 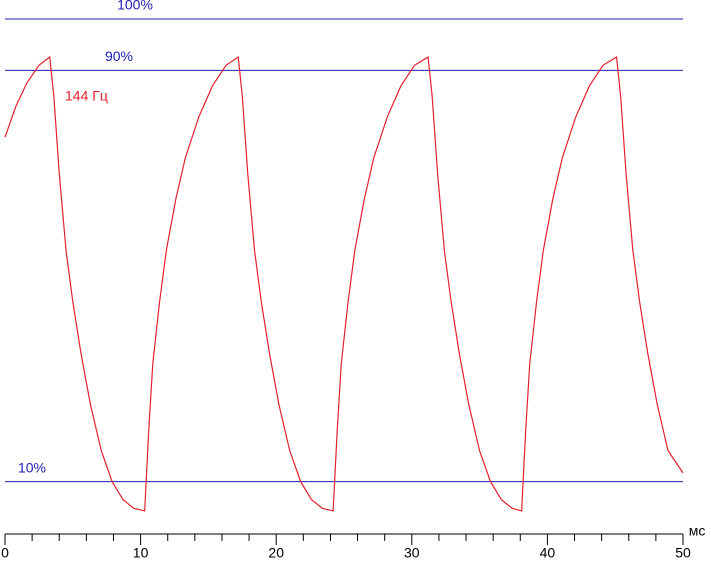 I want to click on x-axis-label: мс, so click(x=697, y=531).